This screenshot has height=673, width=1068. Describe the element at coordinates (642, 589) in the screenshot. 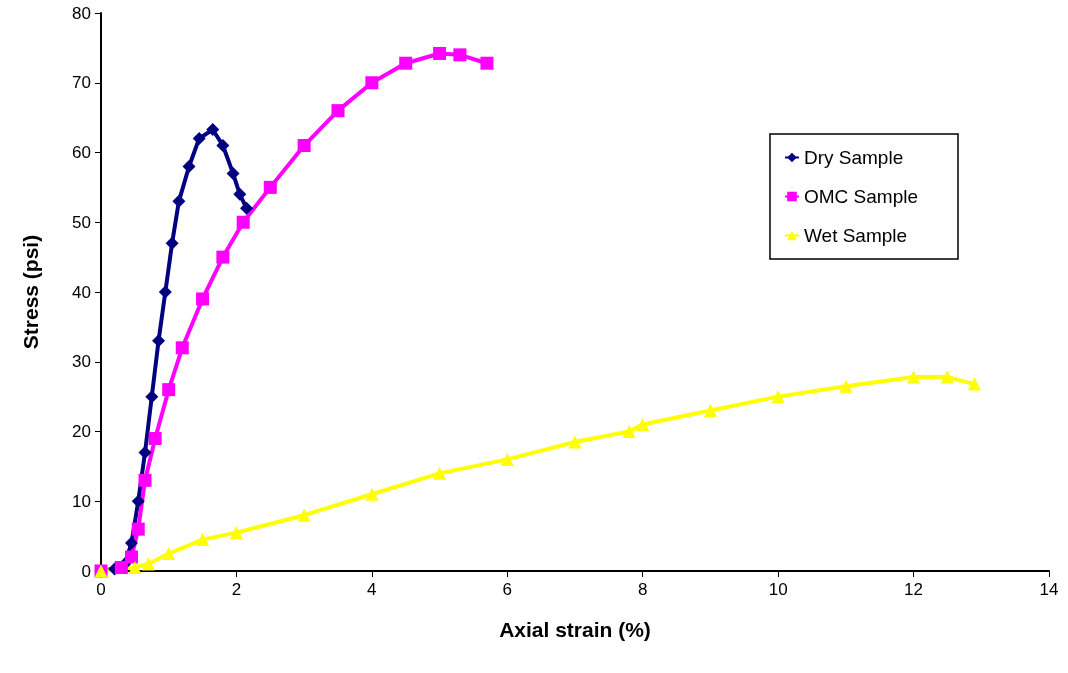

I see `x-tick-label: 8` at that location.